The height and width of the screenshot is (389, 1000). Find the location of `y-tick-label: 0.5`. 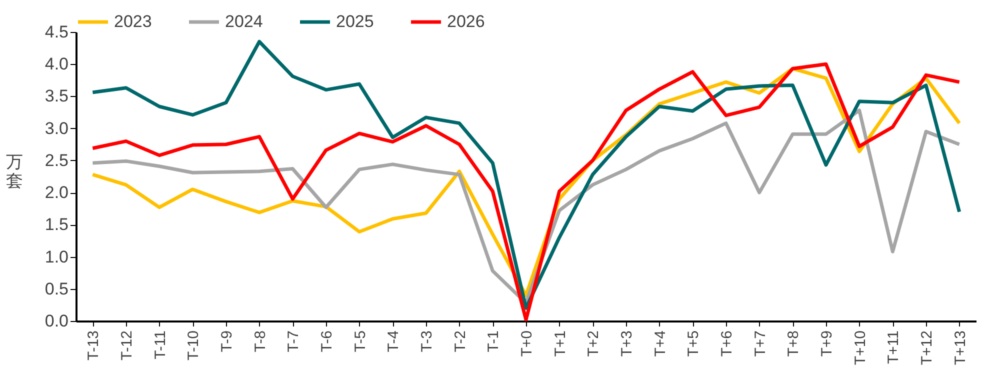

y-tick-label: 0.5 is located at coordinates (56, 288).